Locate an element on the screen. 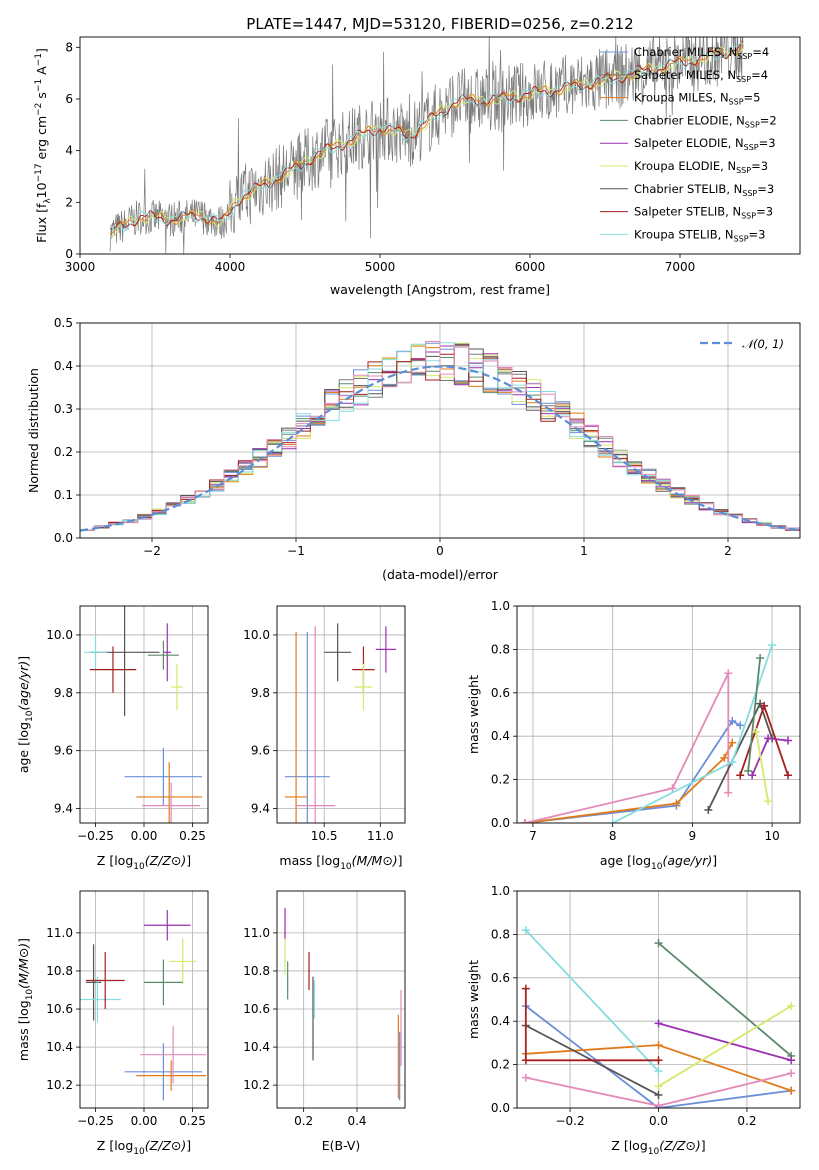 The image size is (819, 1170). x-tick-label: −1 is located at coordinates (296, 551).